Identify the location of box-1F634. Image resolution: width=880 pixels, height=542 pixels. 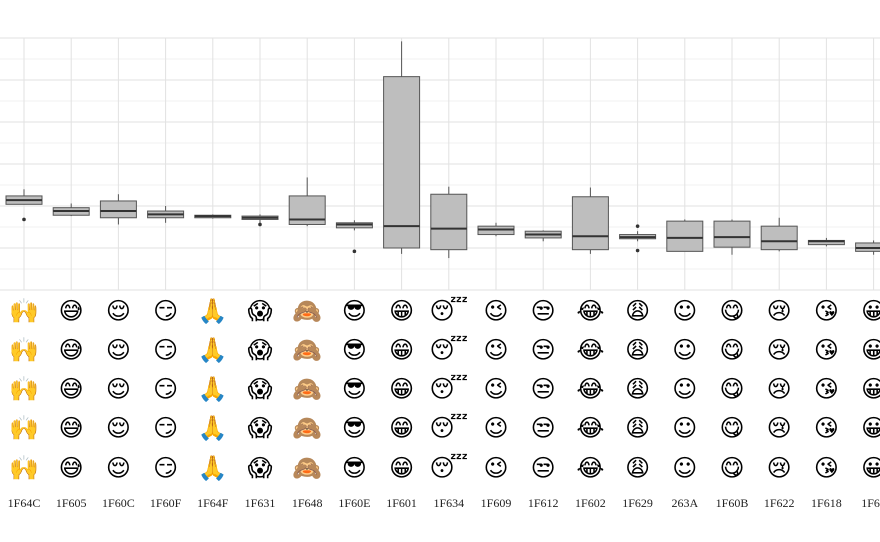
(449, 222).